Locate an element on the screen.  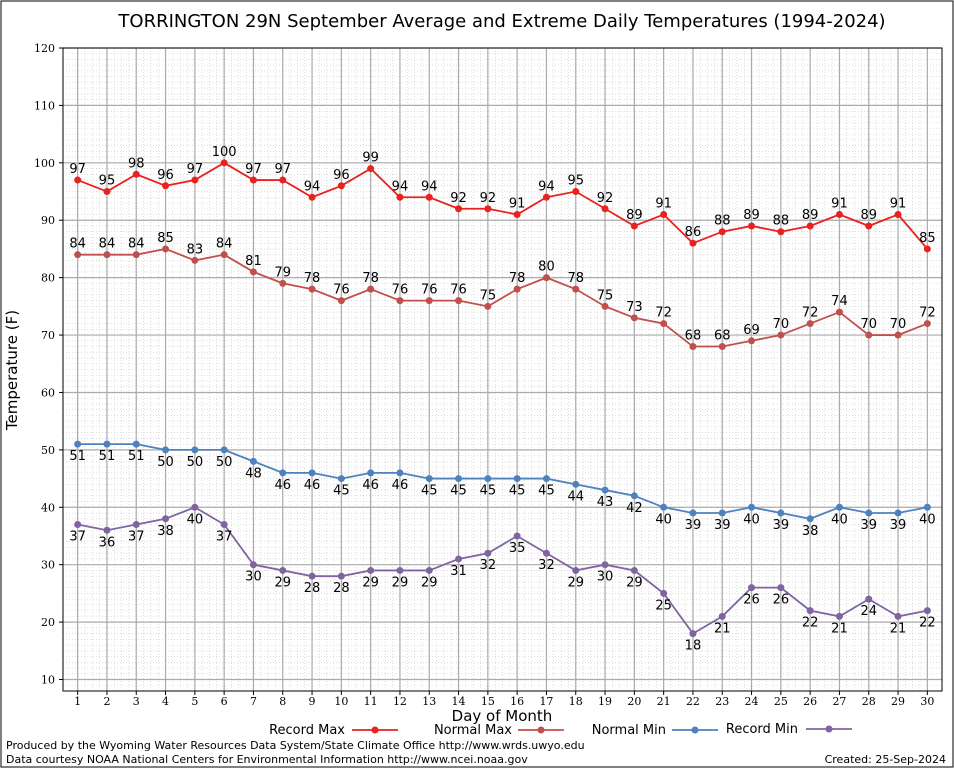
data-label-record-max: 85 is located at coordinates (927, 238).